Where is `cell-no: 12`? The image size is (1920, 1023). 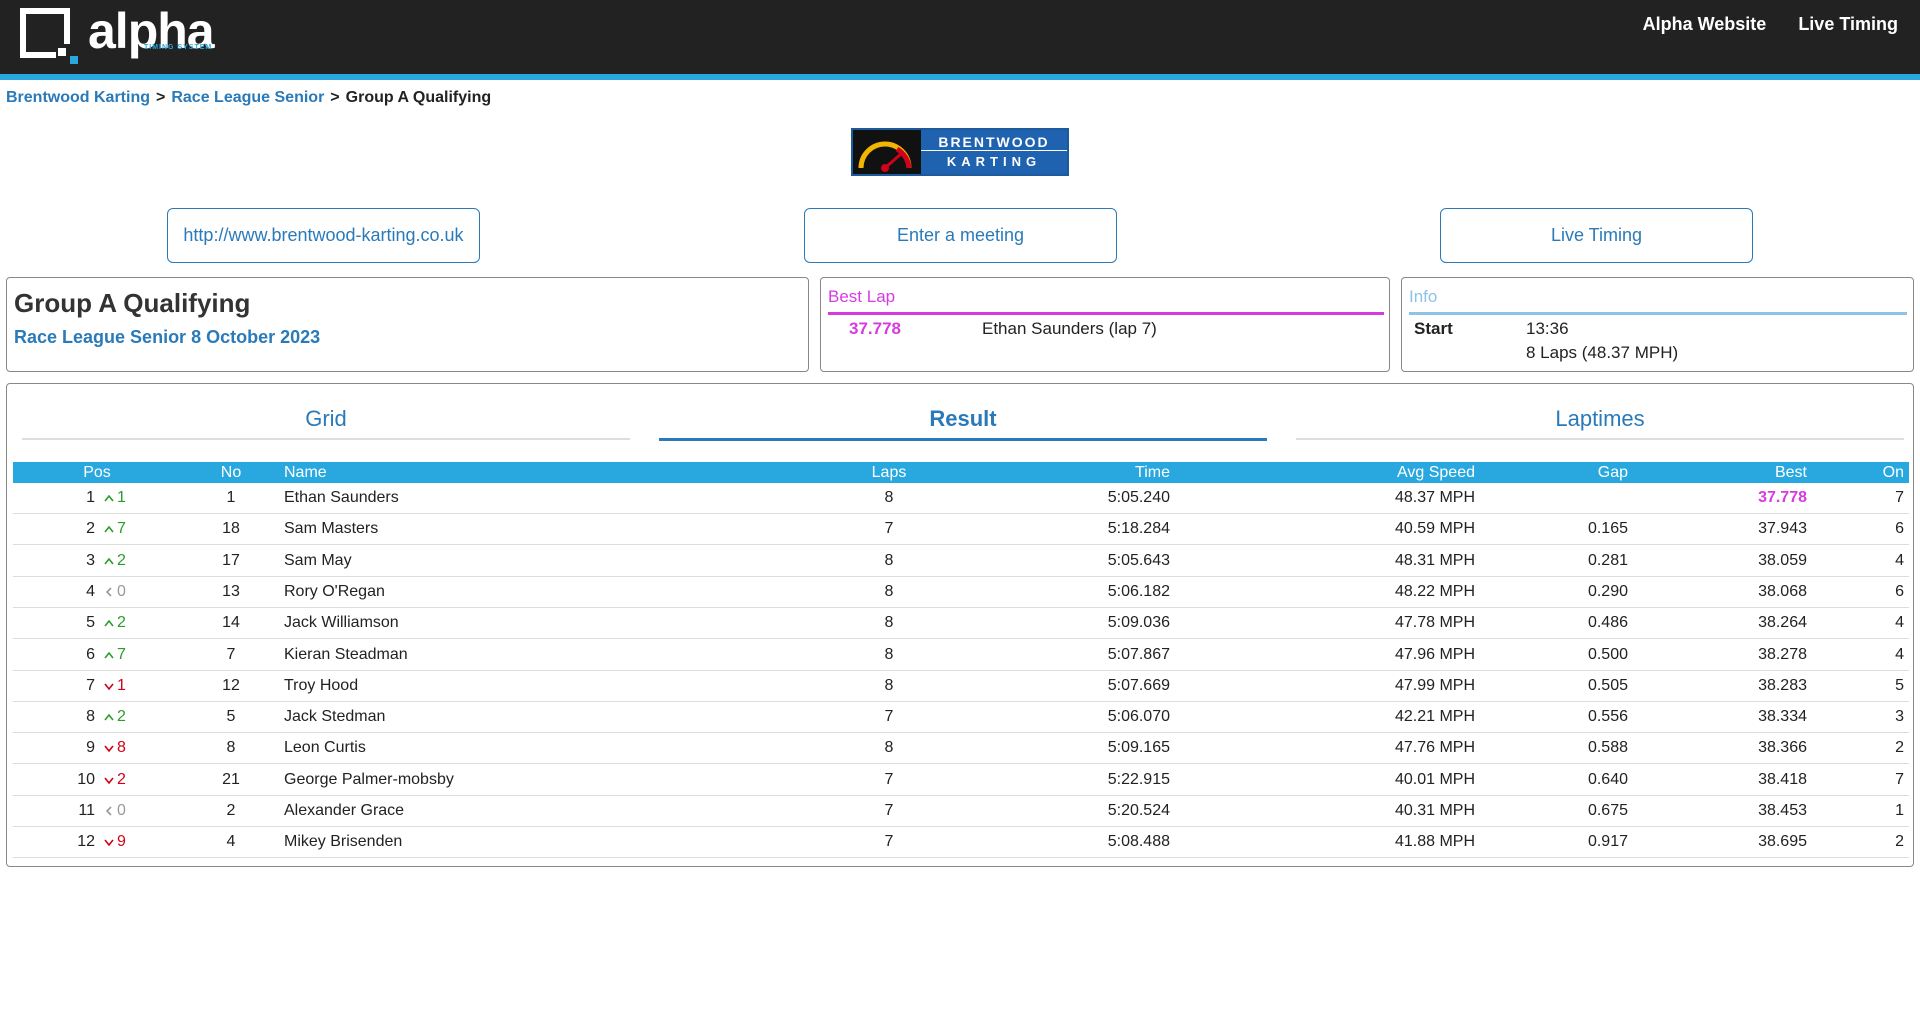
cell-no: 12 is located at coordinates (231, 685).